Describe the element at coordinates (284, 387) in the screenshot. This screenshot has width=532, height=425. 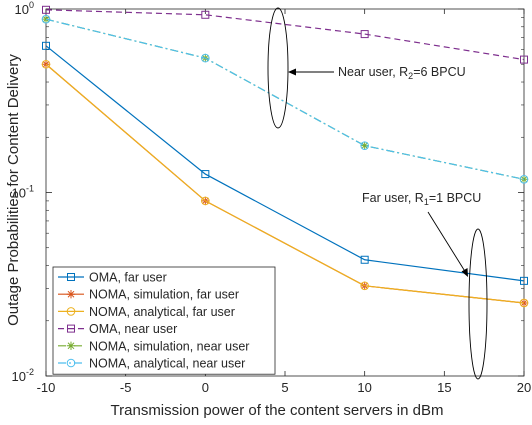
I see `x-tick-label: 5` at that location.